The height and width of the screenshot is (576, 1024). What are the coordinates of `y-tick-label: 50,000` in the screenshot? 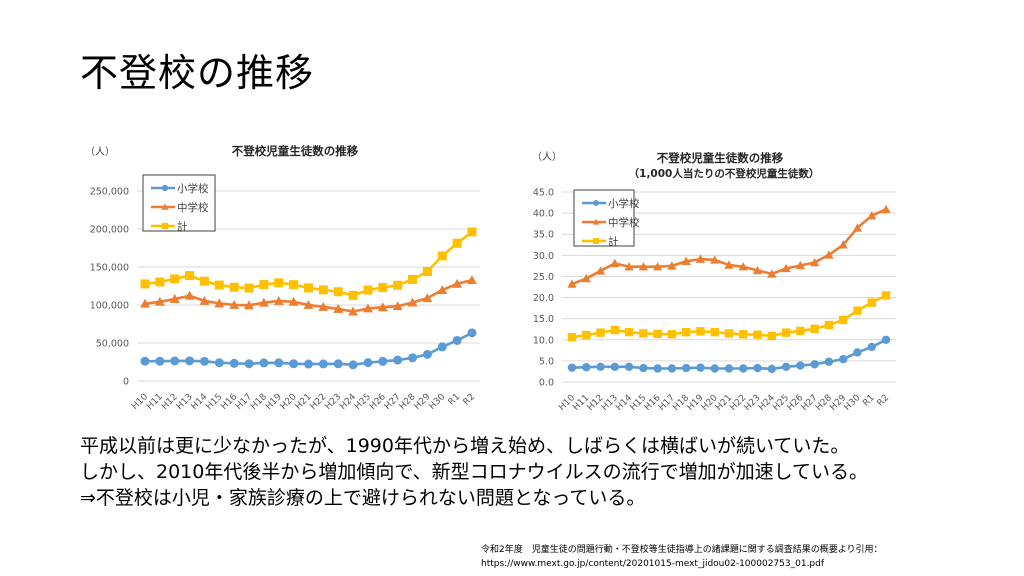 It's located at (112, 344).